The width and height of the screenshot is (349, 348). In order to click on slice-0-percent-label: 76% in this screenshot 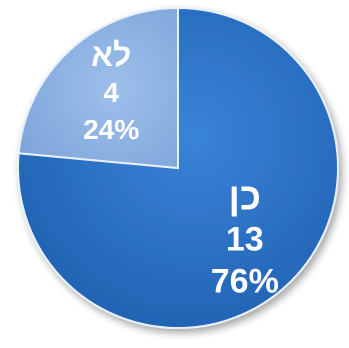, I will do `click(245, 281)`.